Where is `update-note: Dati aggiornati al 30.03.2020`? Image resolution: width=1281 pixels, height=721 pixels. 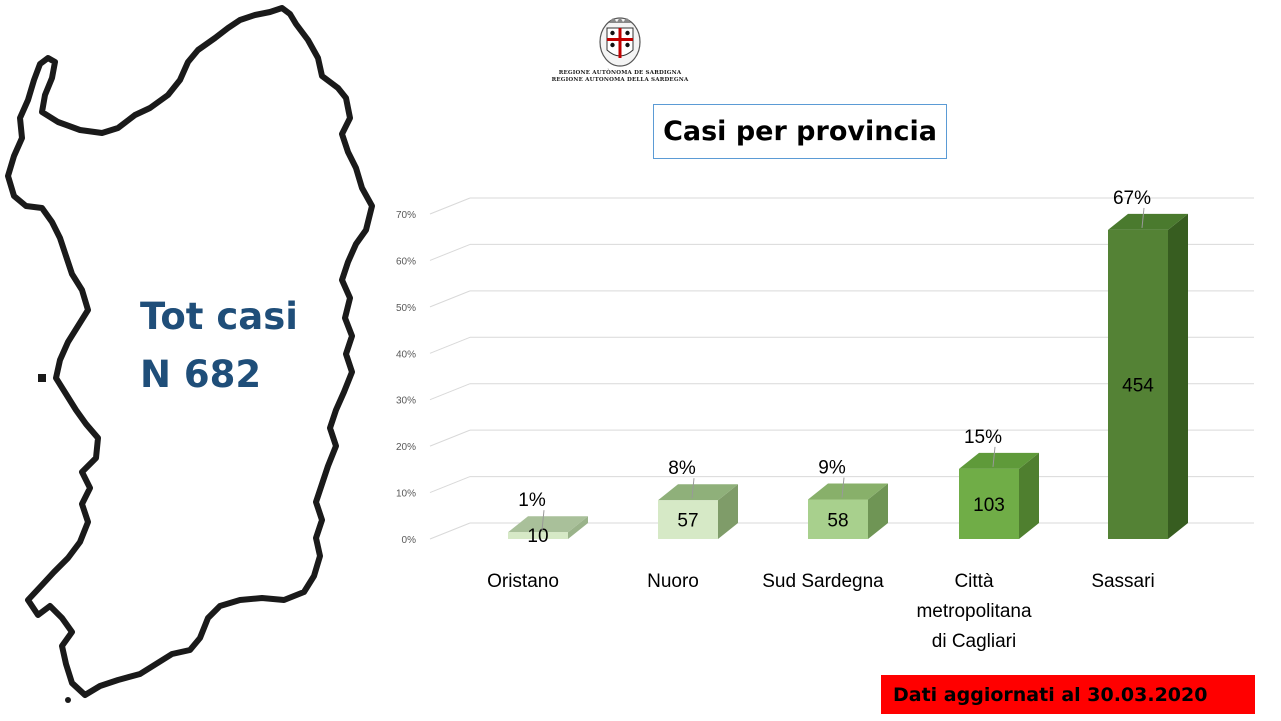
update-note: Dati aggiornati al 30.03.2020 is located at coordinates (1068, 694).